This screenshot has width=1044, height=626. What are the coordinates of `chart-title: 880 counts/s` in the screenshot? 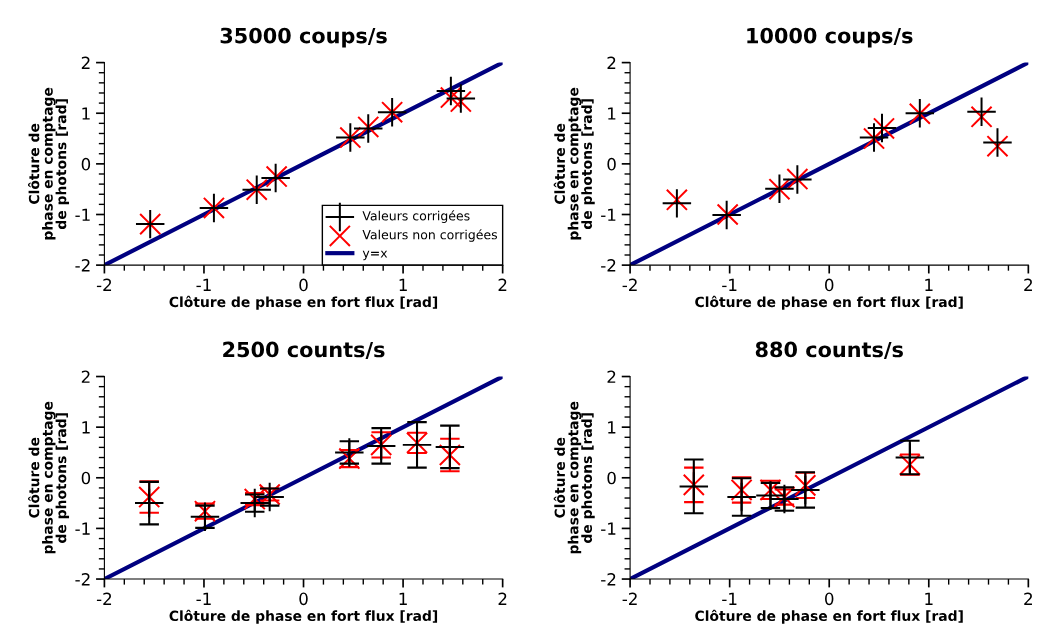 It's located at (829, 350).